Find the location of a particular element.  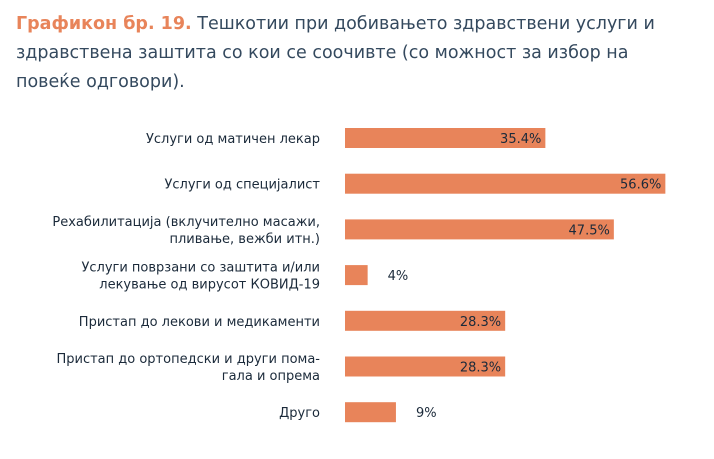

value-label-6: 9% is located at coordinates (426, 413).